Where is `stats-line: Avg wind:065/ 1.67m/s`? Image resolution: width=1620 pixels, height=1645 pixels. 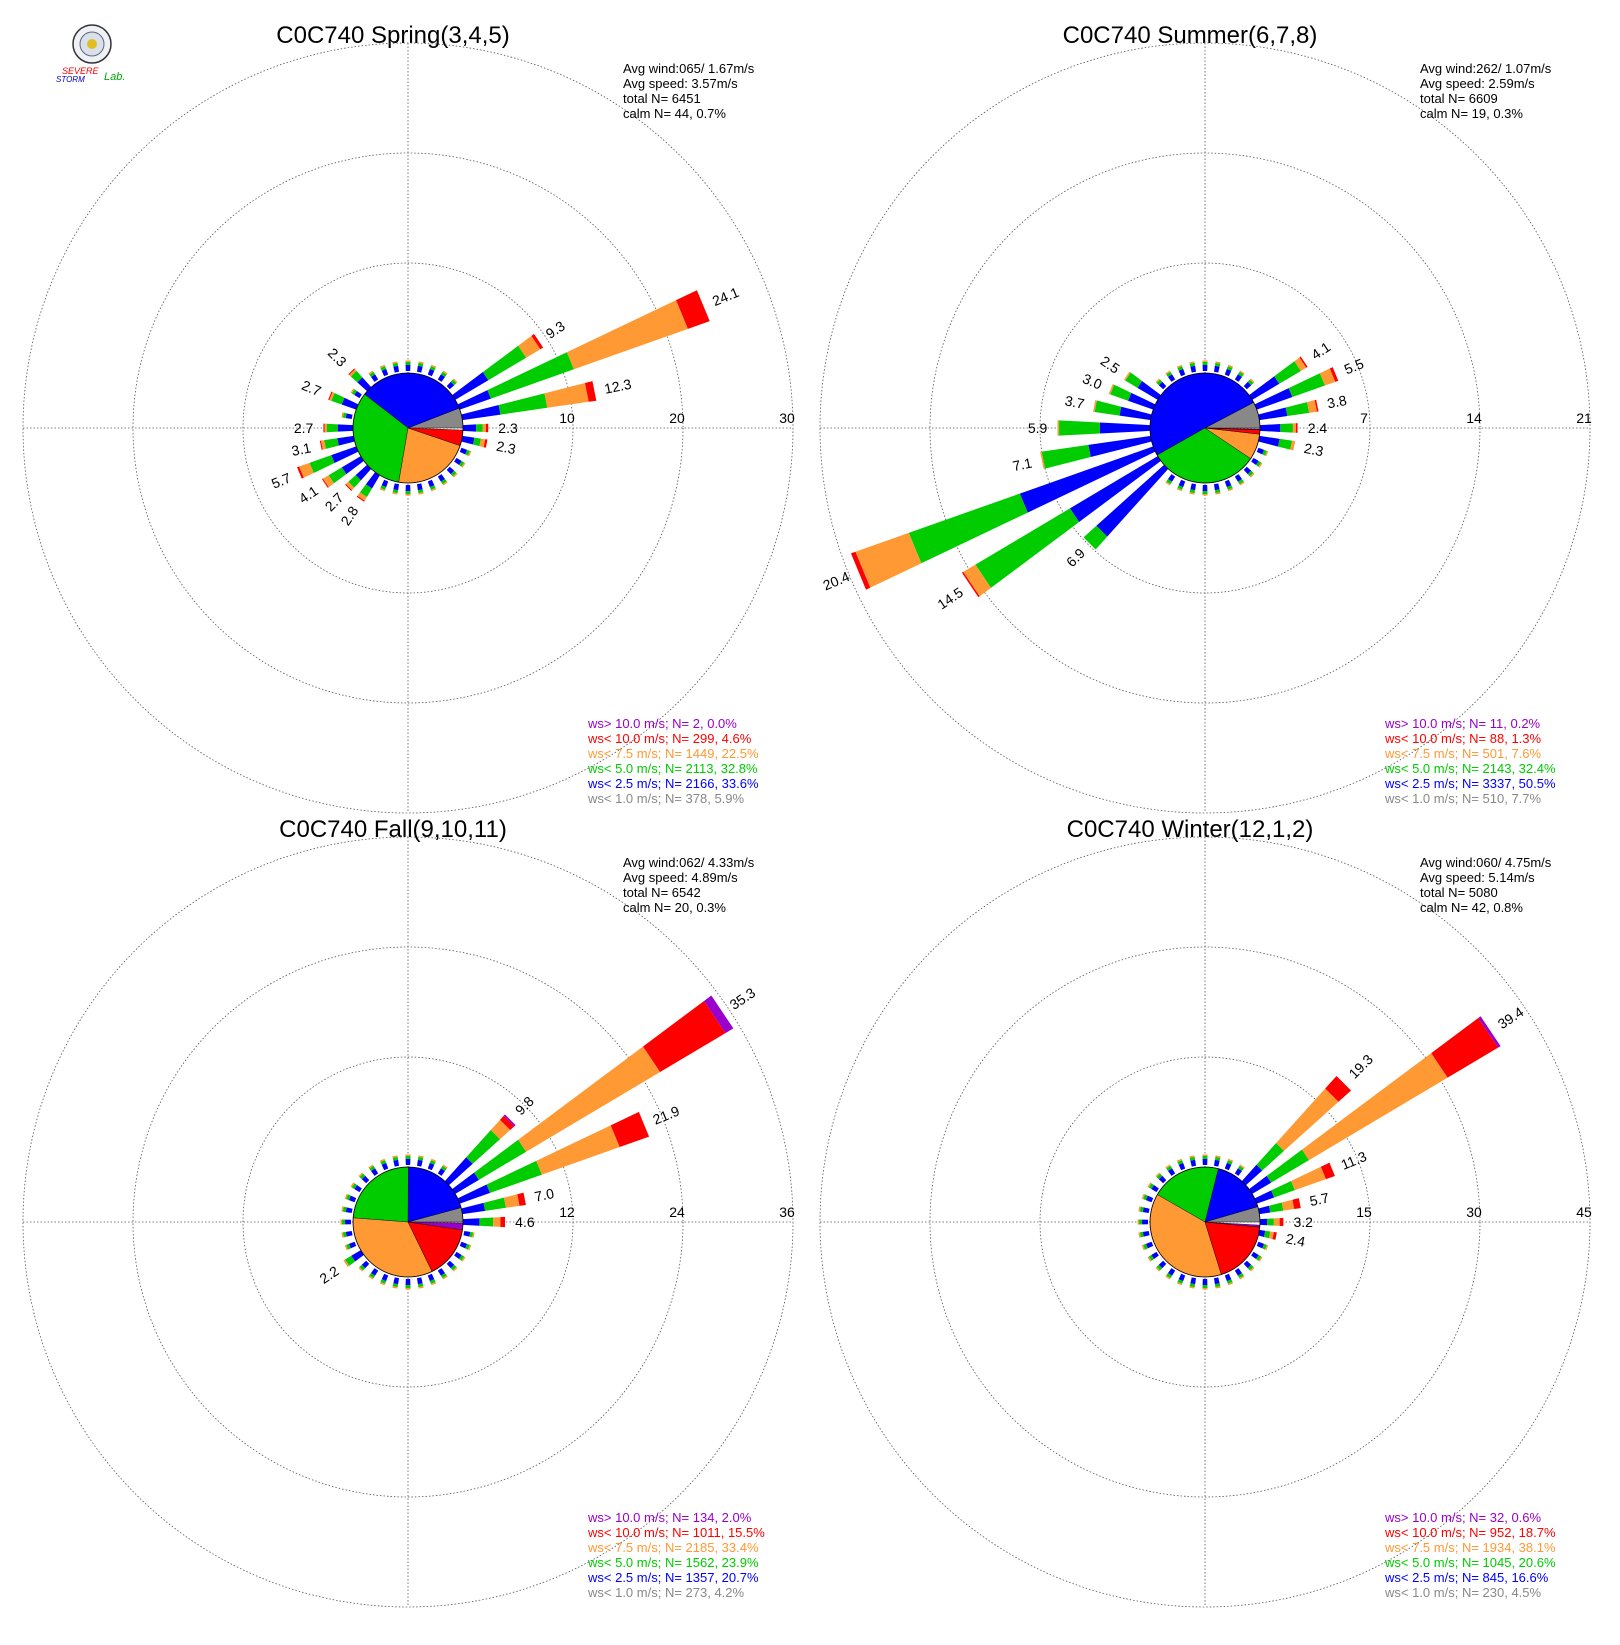 stats-line: Avg wind:065/ 1.67m/s is located at coordinates (689, 68).